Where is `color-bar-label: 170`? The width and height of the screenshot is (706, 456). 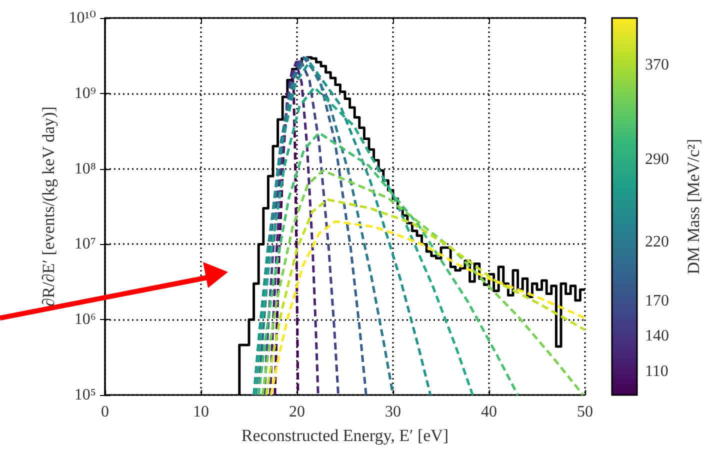 color-bar-label: 170 is located at coordinates (657, 301).